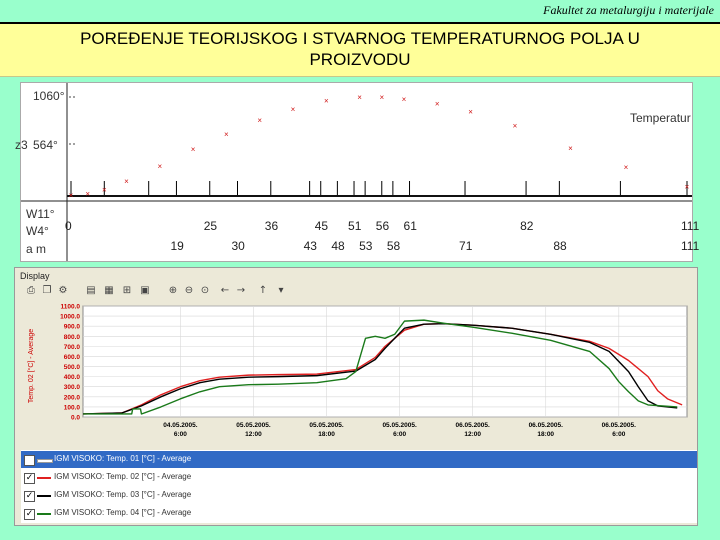 This screenshot has width=720, height=540. Describe the element at coordinates (29, 460) in the screenshot. I see `legend-checkbox` at that location.